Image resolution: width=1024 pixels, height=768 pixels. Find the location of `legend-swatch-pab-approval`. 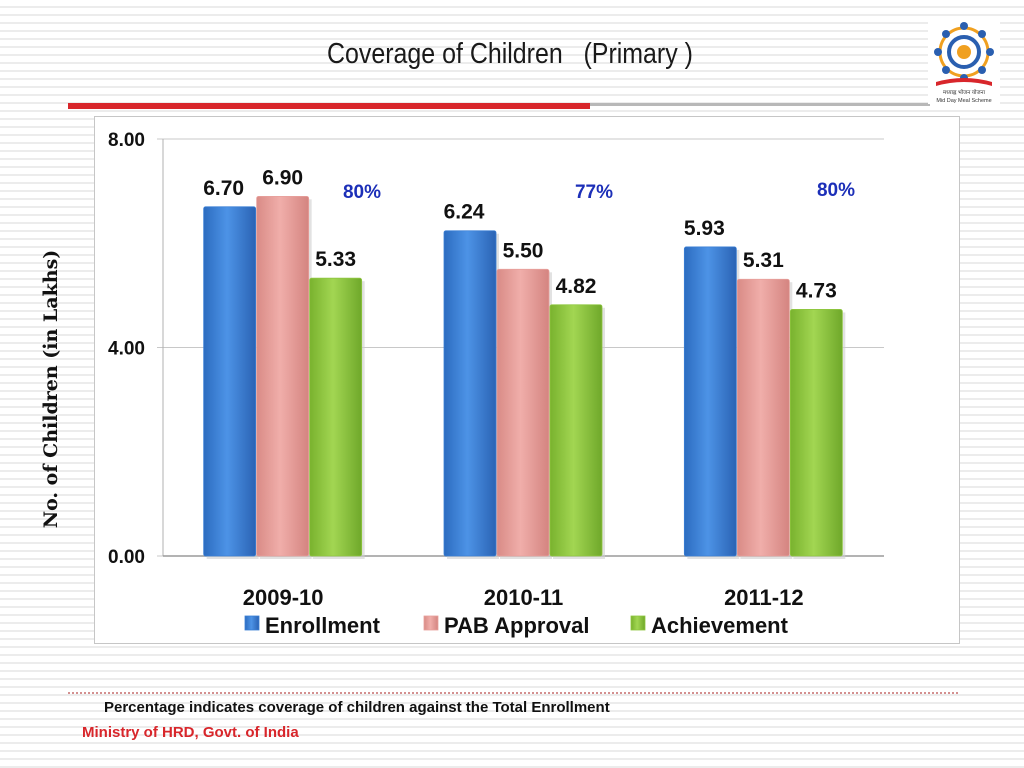

legend-swatch-pab-approval is located at coordinates (431, 623).